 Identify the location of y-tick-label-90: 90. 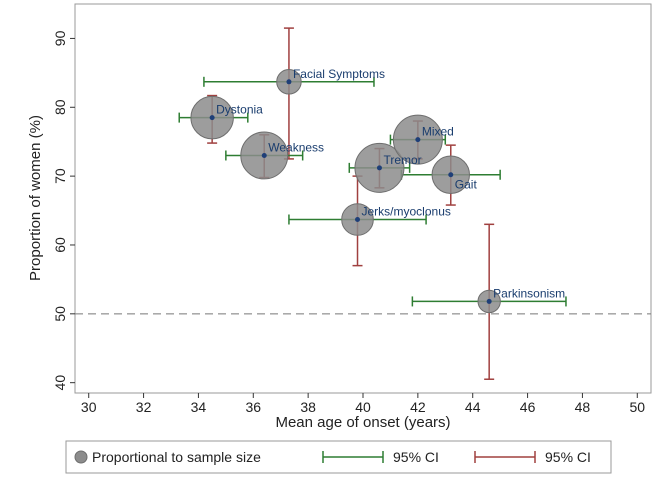
(60, 38).